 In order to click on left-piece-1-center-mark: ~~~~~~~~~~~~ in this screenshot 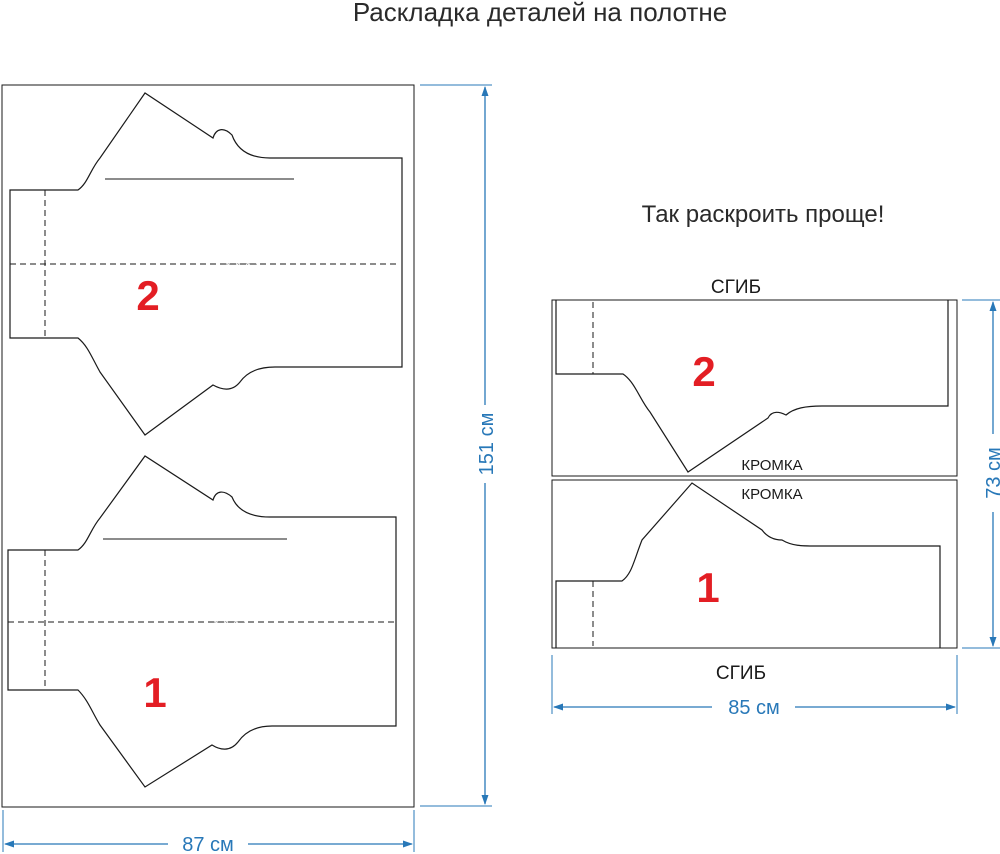, I will do `click(227, 623)`.